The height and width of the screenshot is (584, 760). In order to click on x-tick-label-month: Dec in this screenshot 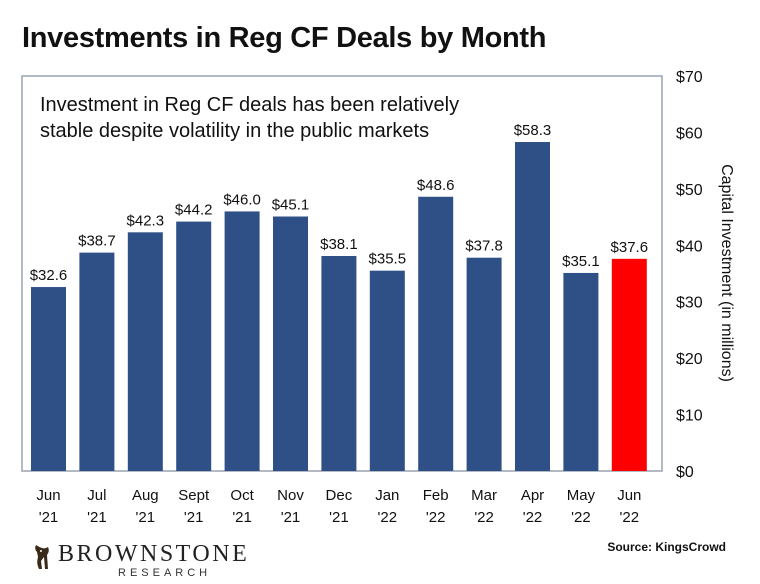, I will do `click(339, 495)`.